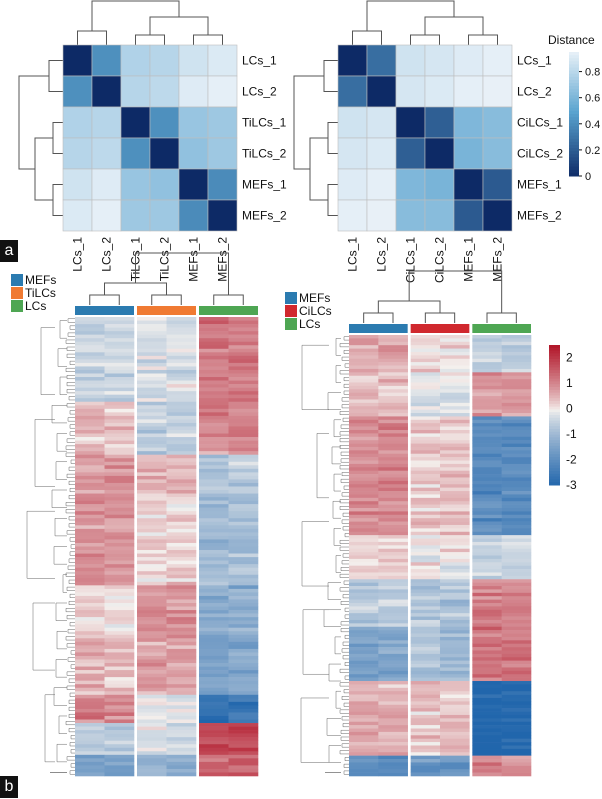 This screenshot has width=602, height=799. What do you see at coordinates (571, 434) in the screenshot?
I see `legend-tick-label: -1` at bounding box center [571, 434].